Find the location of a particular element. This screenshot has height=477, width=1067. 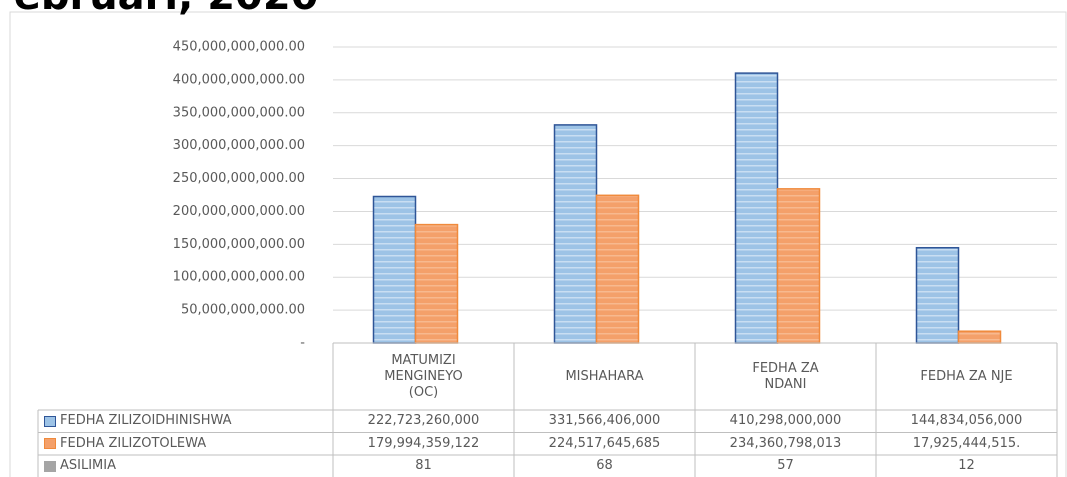

y-tick-label: - is located at coordinates (302, 343).